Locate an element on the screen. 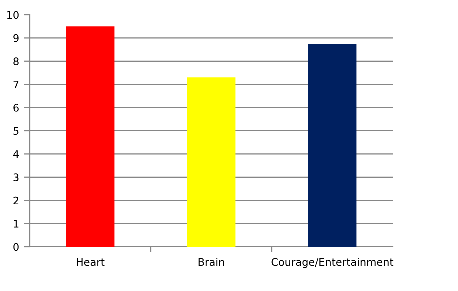 The width and height of the screenshot is (458, 291). y-tick-label: 9 is located at coordinates (16, 38).